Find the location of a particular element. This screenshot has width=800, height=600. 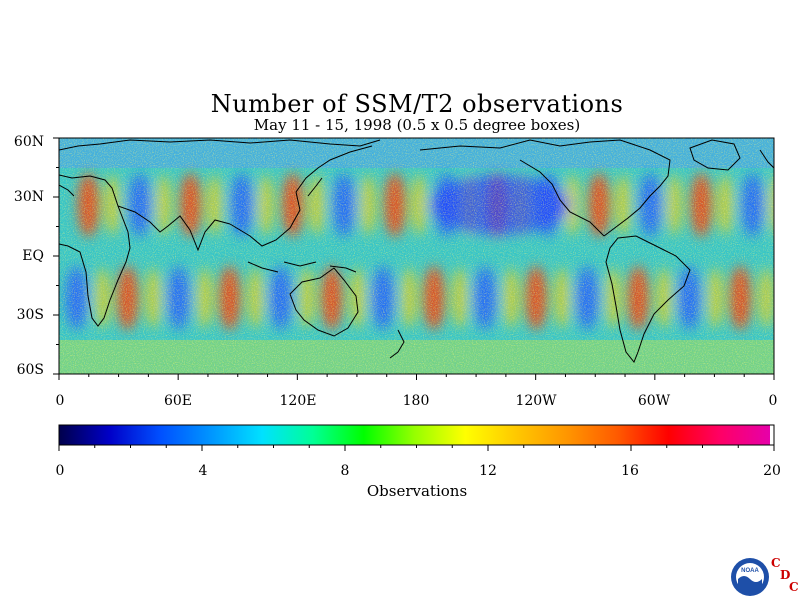

colorbar-tick-4: 4 is located at coordinates (203, 471).